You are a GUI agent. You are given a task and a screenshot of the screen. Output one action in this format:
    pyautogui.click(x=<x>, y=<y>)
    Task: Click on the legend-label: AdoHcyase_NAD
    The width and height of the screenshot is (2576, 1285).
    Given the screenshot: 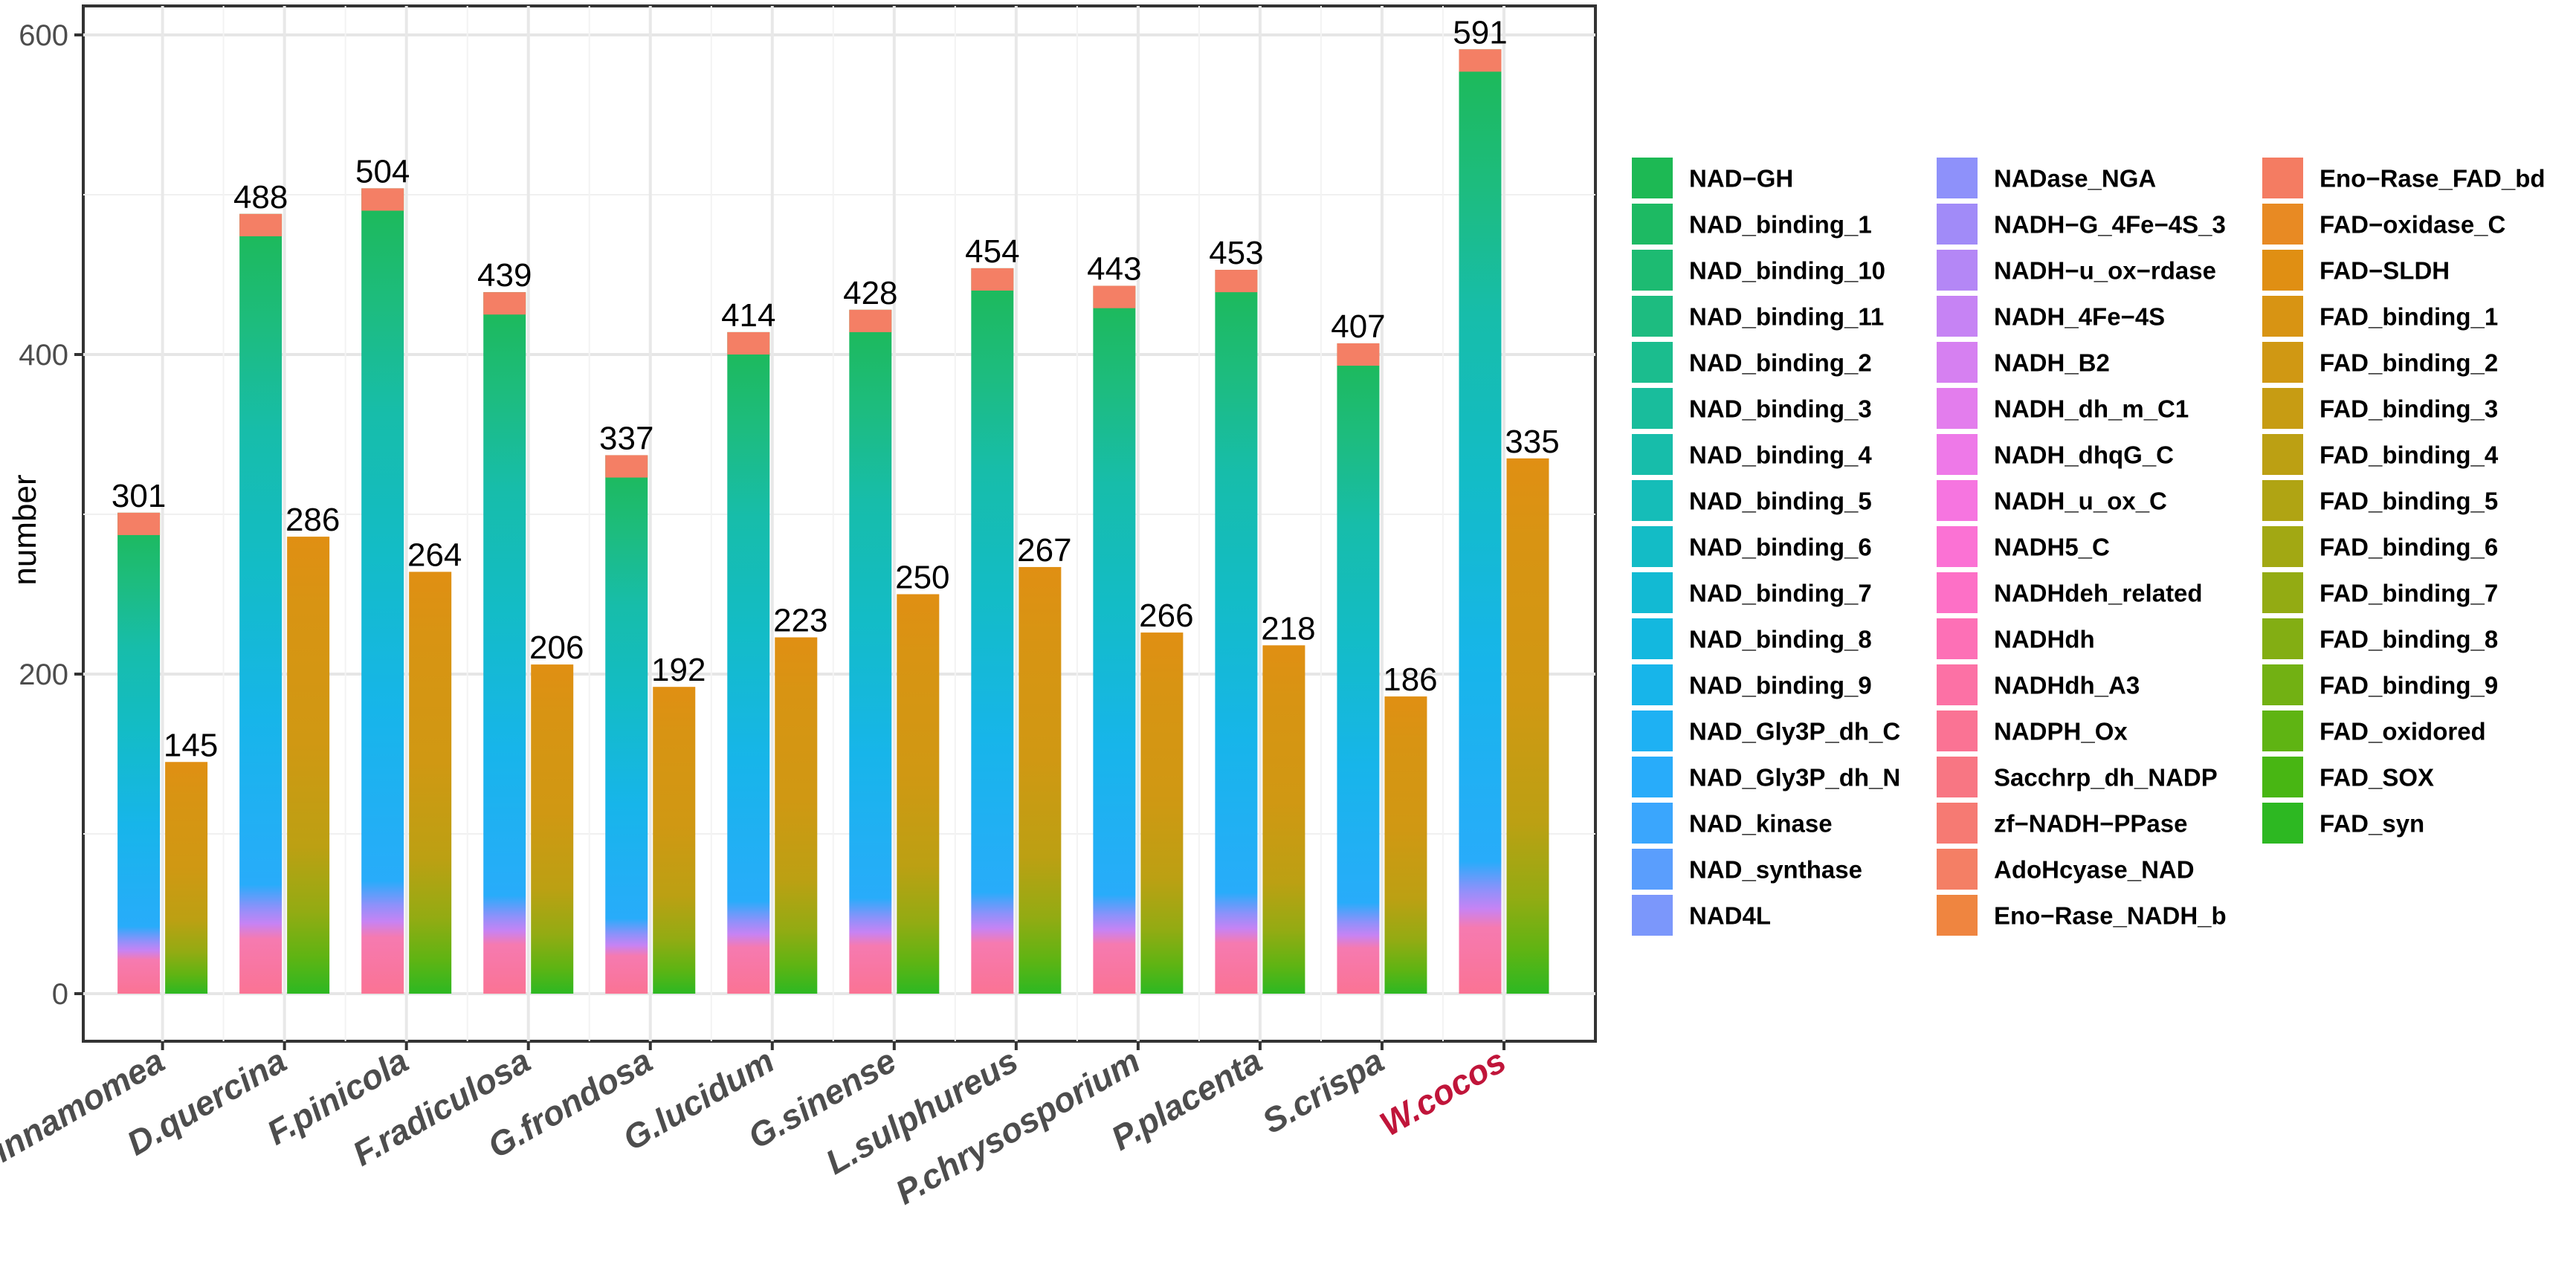 What is the action you would take?
    pyautogui.click(x=2094, y=870)
    